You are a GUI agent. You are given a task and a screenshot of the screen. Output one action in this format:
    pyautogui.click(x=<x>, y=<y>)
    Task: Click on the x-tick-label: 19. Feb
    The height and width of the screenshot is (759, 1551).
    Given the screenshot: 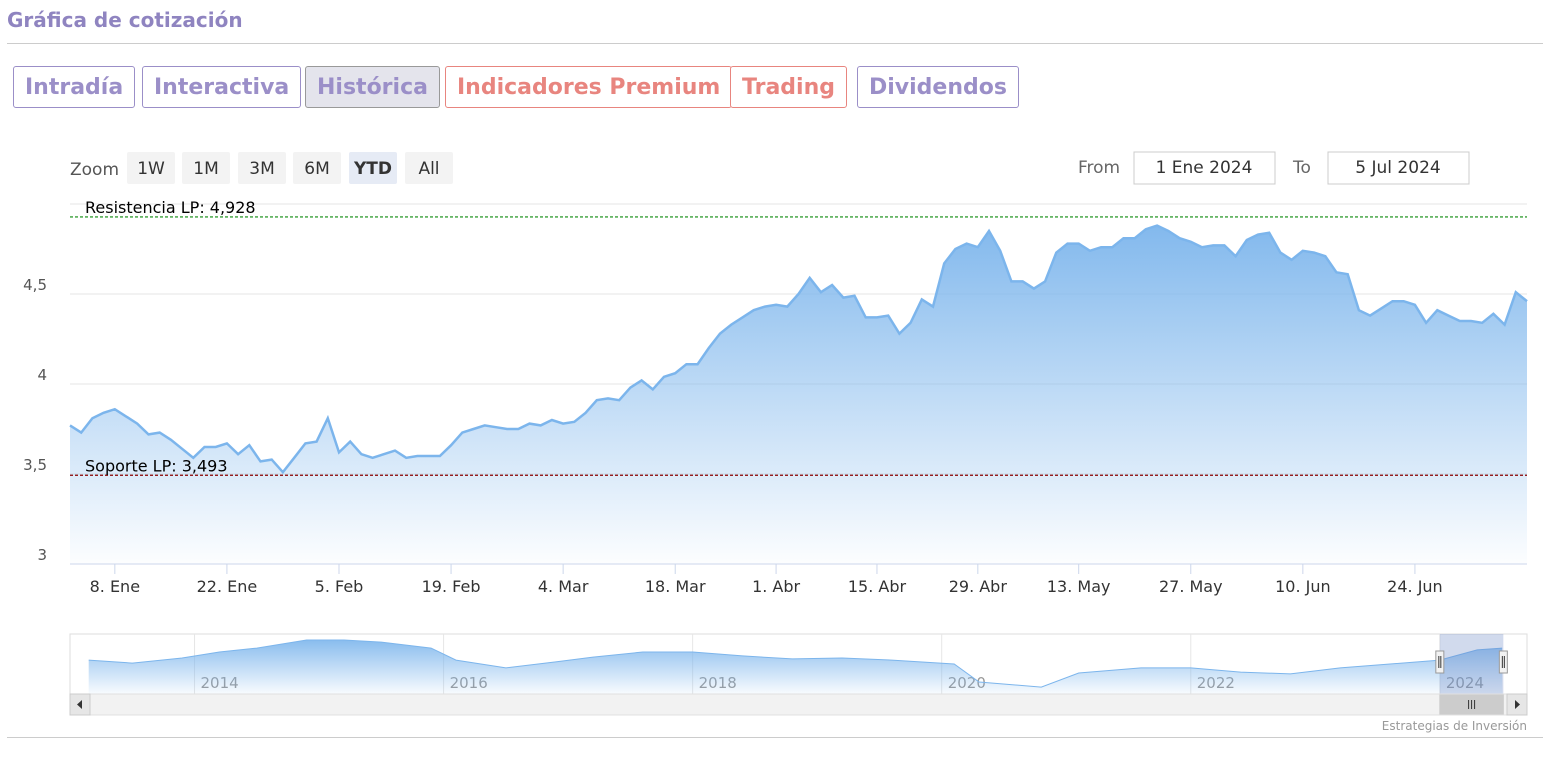 What is the action you would take?
    pyautogui.click(x=451, y=586)
    